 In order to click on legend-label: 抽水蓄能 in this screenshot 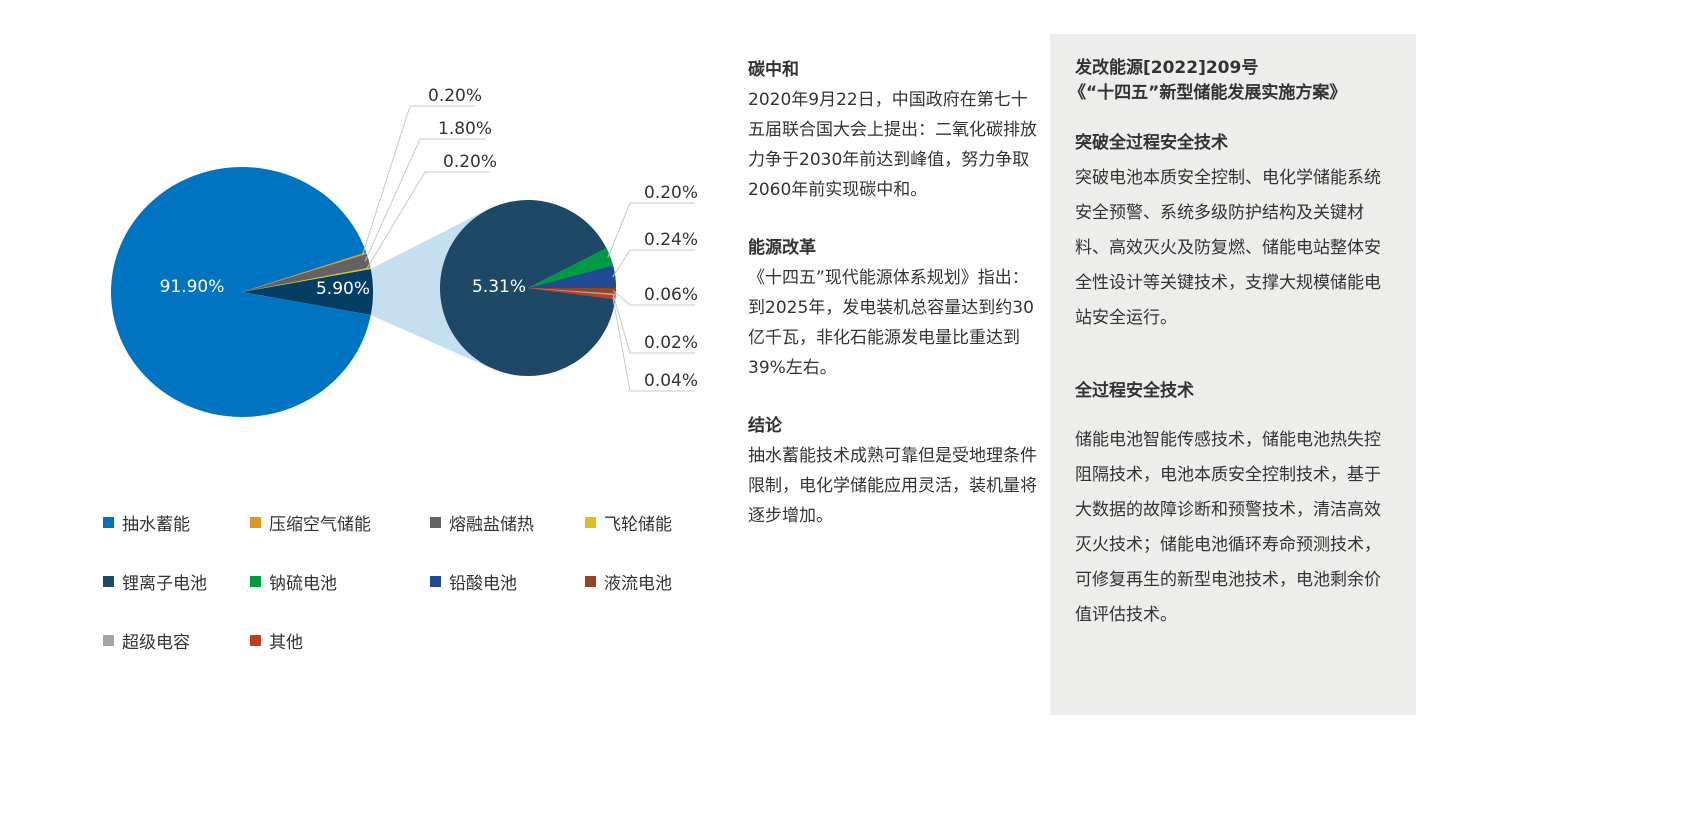, I will do `click(156, 525)`.